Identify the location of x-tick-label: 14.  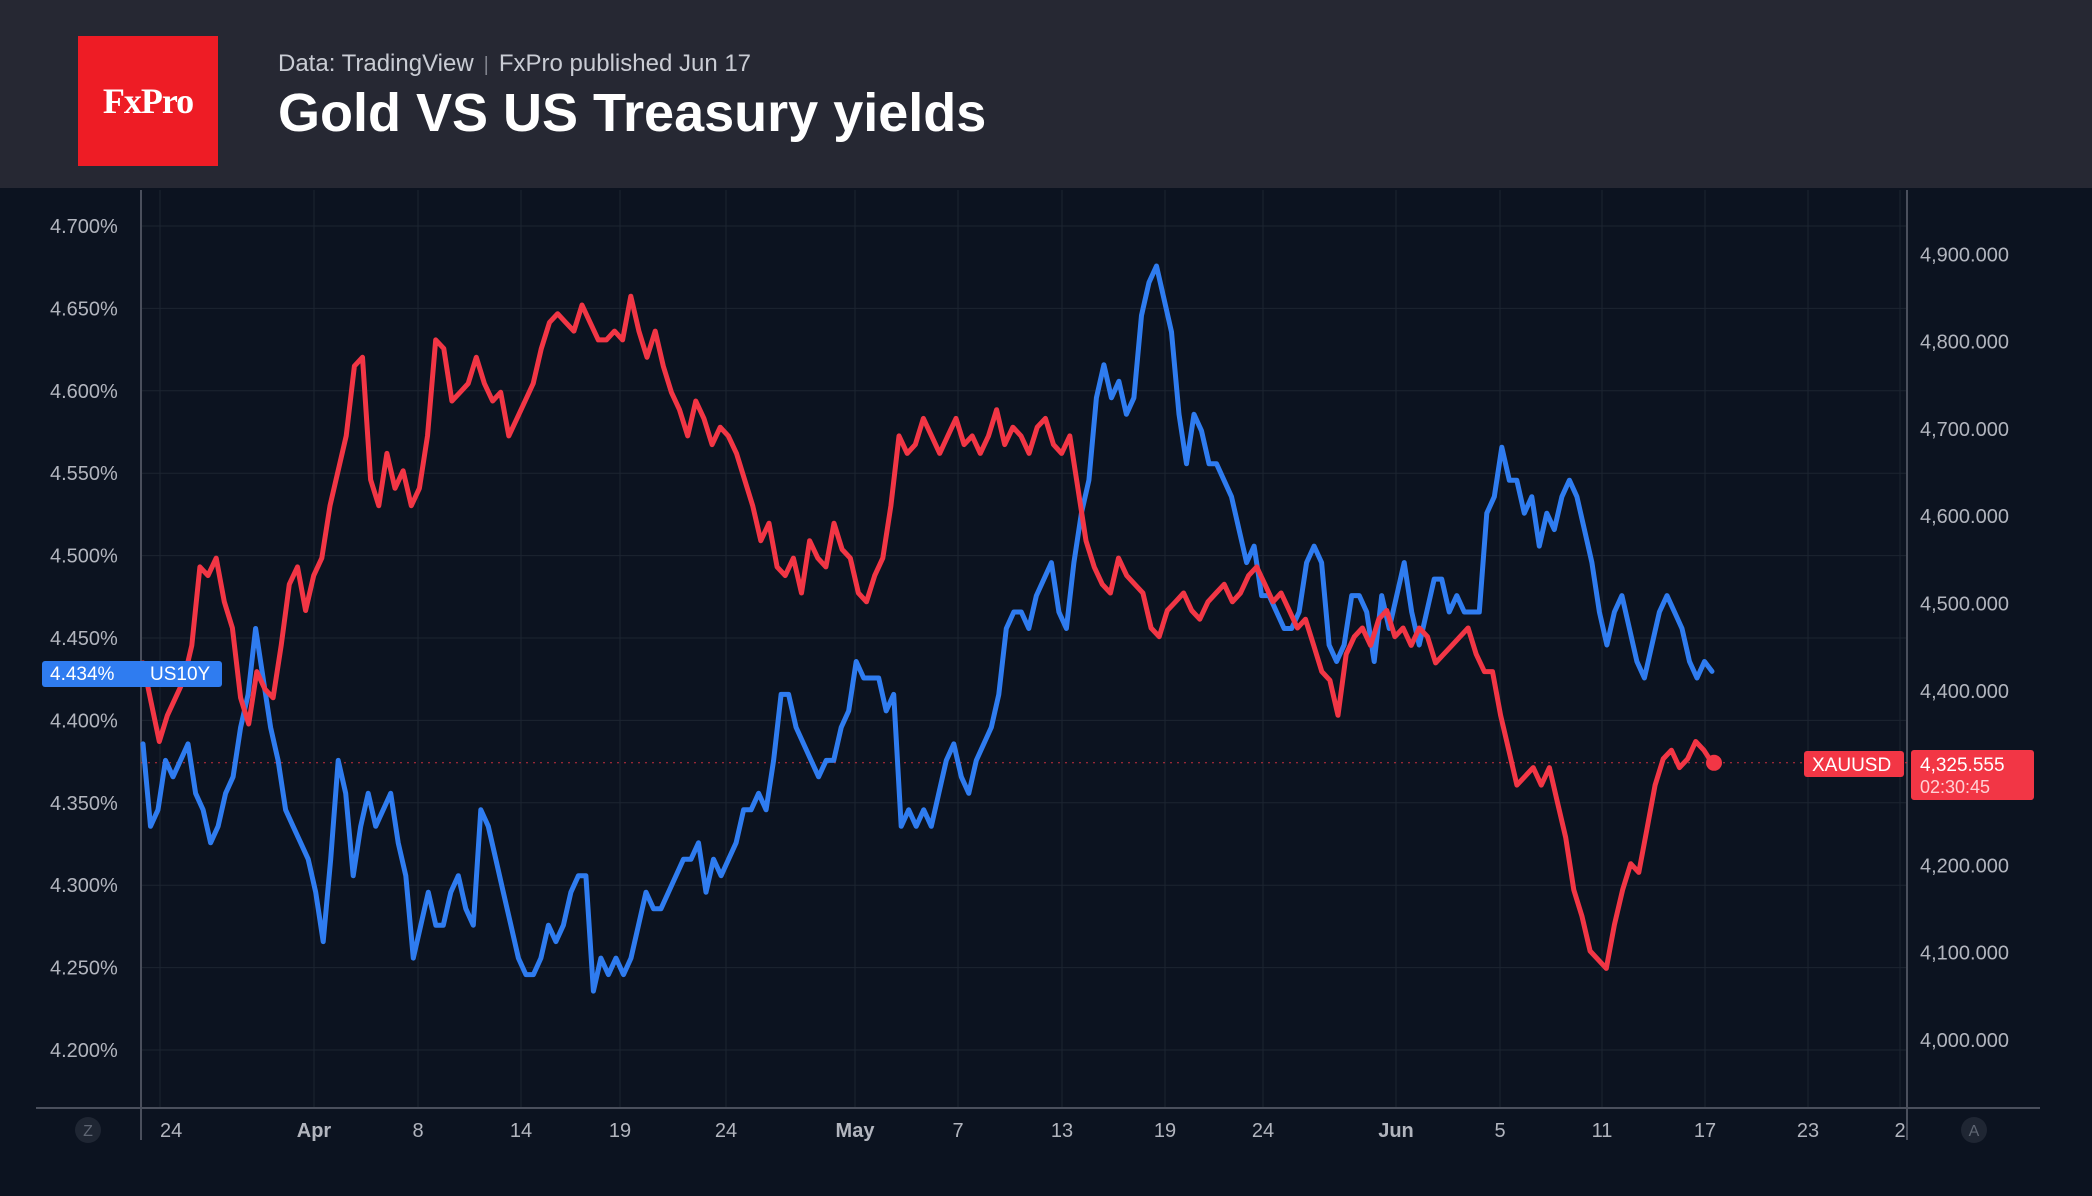
(521, 1131).